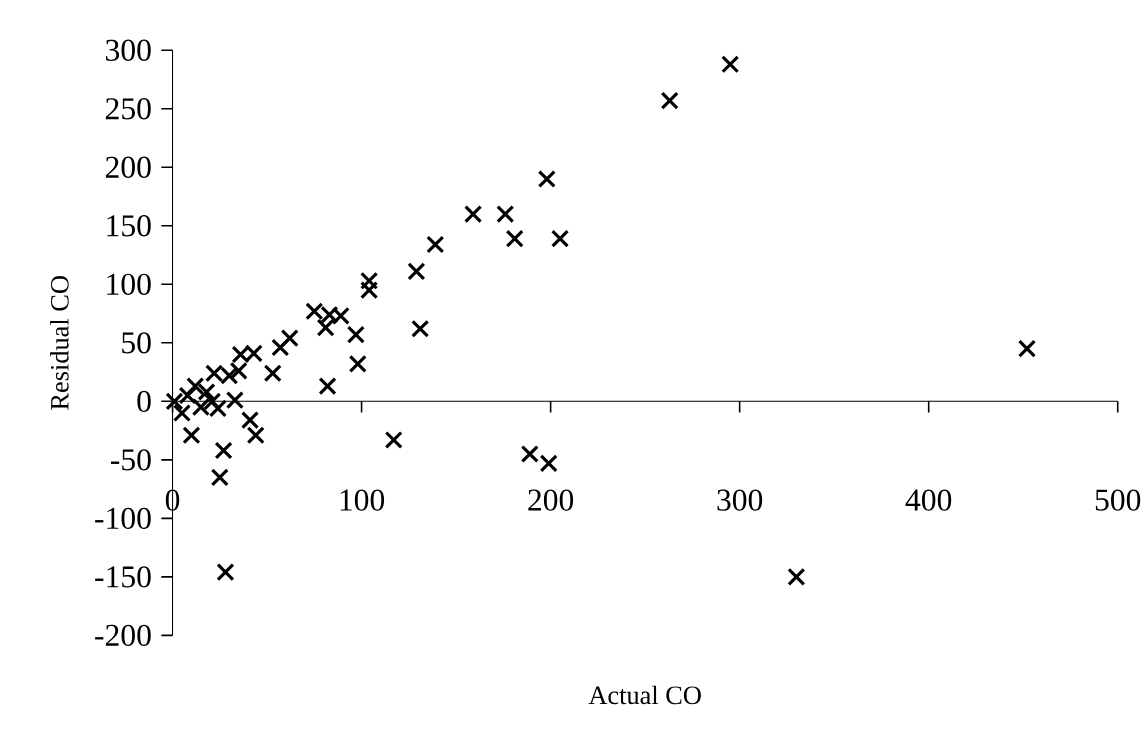 This screenshot has height=740, width=1147. I want to click on y-axis-title: Residual CO, so click(59, 342).